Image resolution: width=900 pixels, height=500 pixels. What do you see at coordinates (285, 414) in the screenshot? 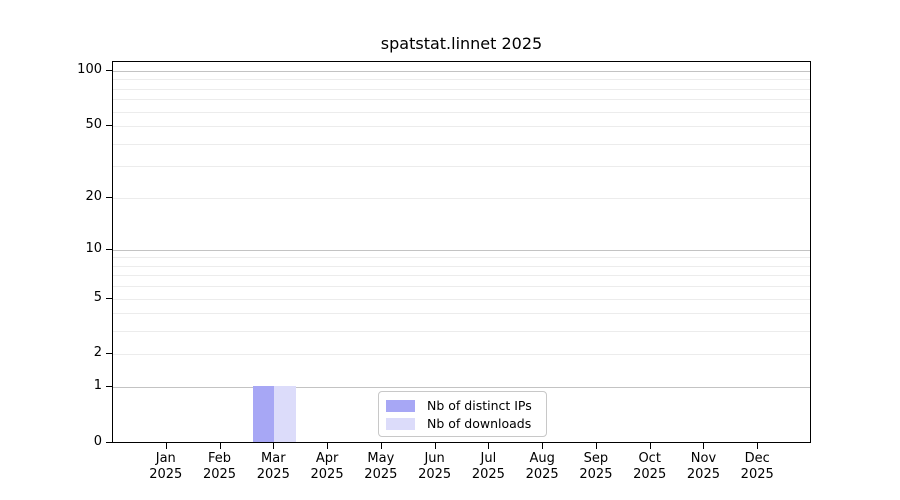
I see `bar-nb-of-downloads` at bounding box center [285, 414].